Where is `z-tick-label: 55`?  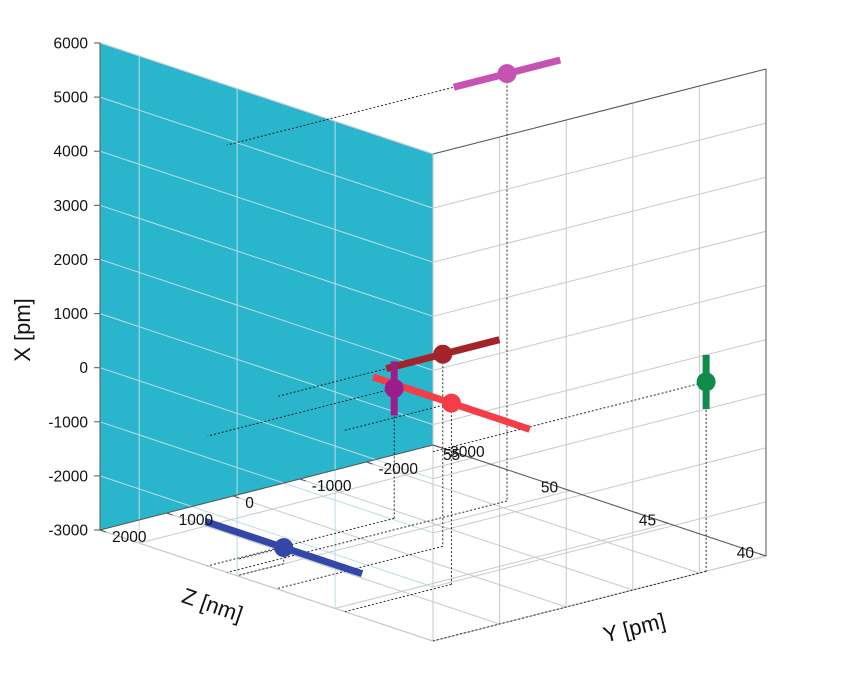 z-tick-label: 55 is located at coordinates (451, 455).